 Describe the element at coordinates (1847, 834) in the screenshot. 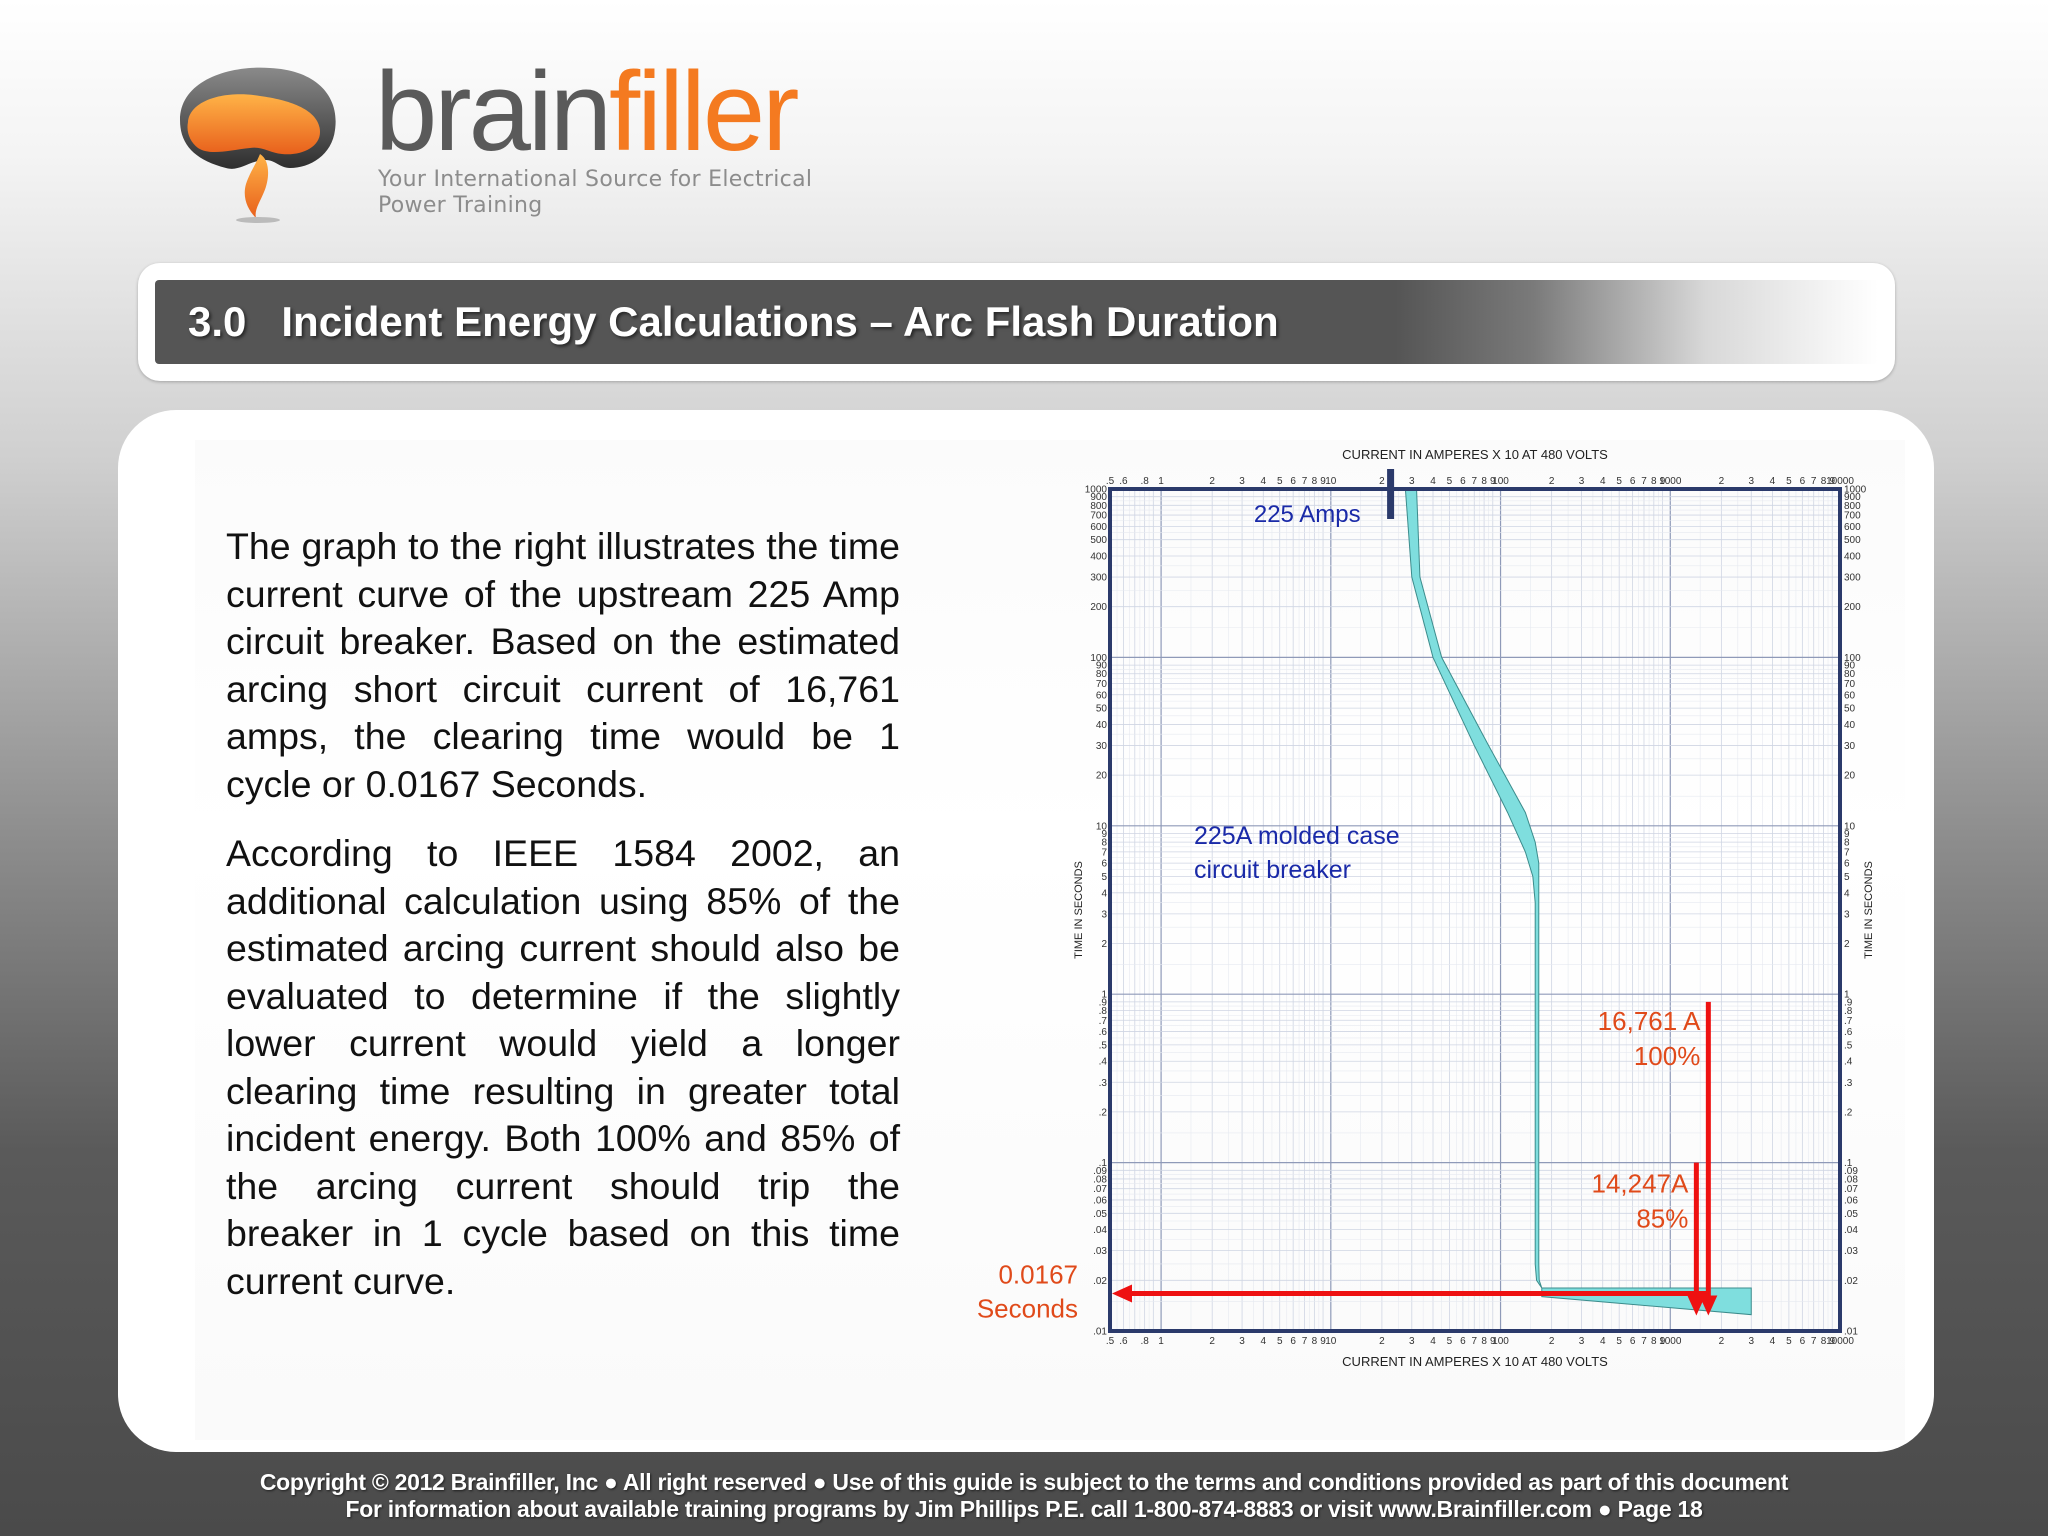

I see `y-tick-label-right: 9` at that location.